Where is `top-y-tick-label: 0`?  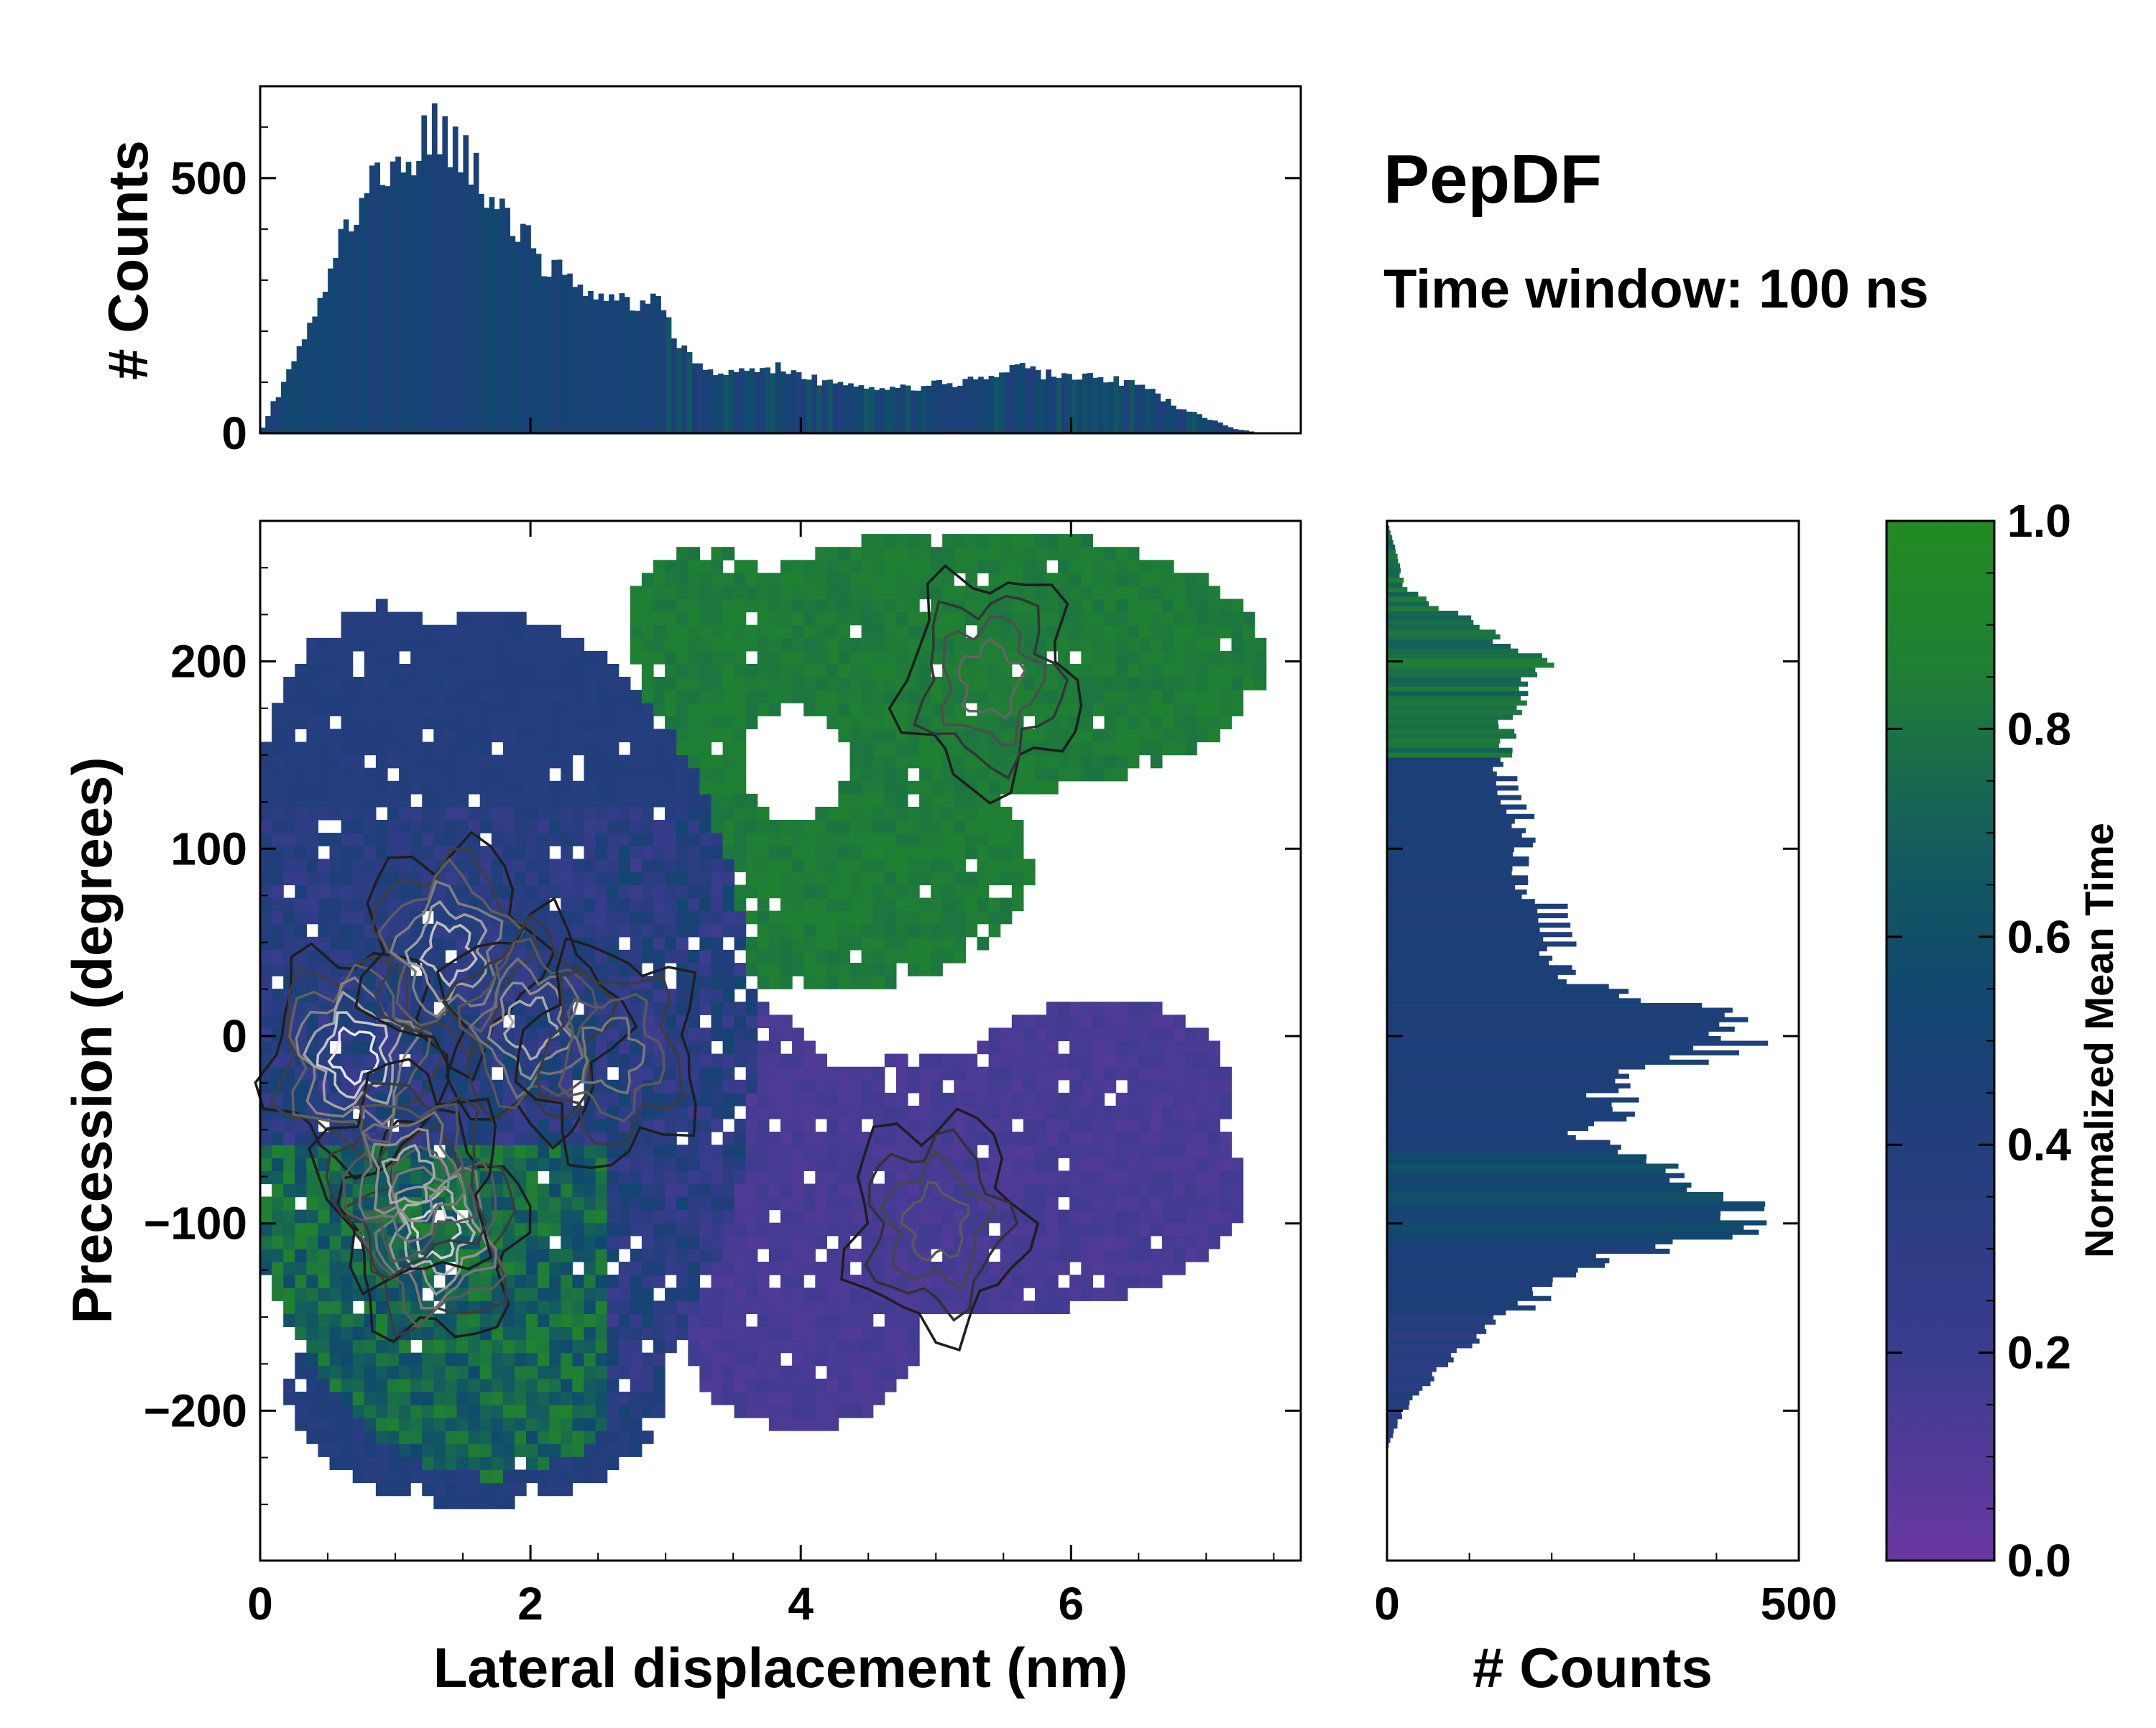 top-y-tick-label: 0 is located at coordinates (234, 433).